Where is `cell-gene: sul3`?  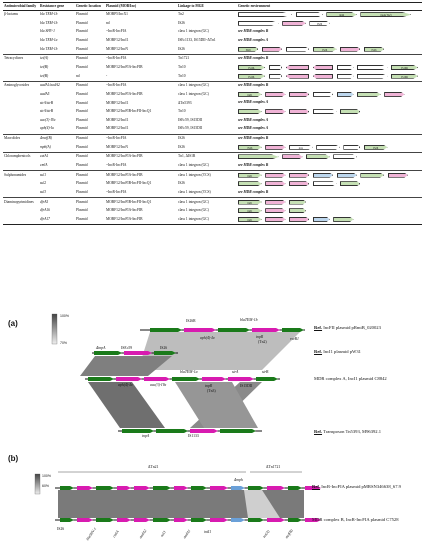
cell-gene: sul3 is located at coordinates (43, 191).